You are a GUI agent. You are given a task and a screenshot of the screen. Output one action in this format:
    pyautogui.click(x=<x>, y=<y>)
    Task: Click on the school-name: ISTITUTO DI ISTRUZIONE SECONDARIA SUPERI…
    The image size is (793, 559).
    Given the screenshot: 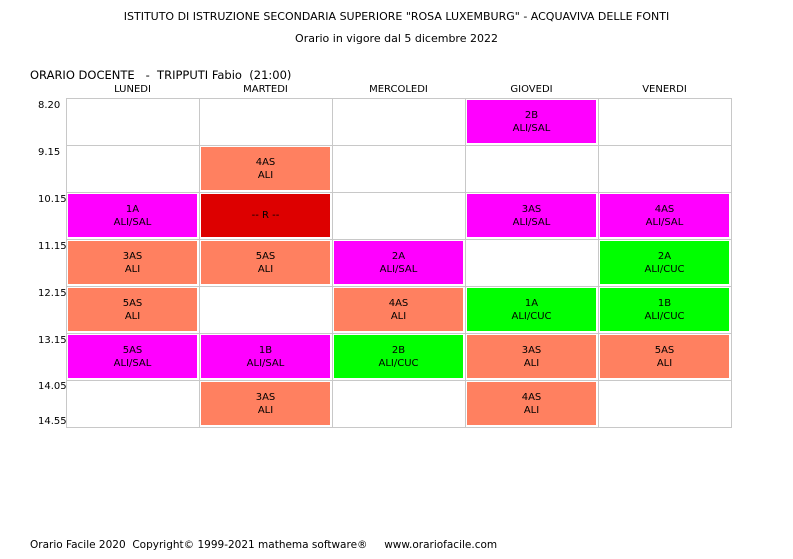 What is the action you would take?
    pyautogui.click(x=396, y=16)
    